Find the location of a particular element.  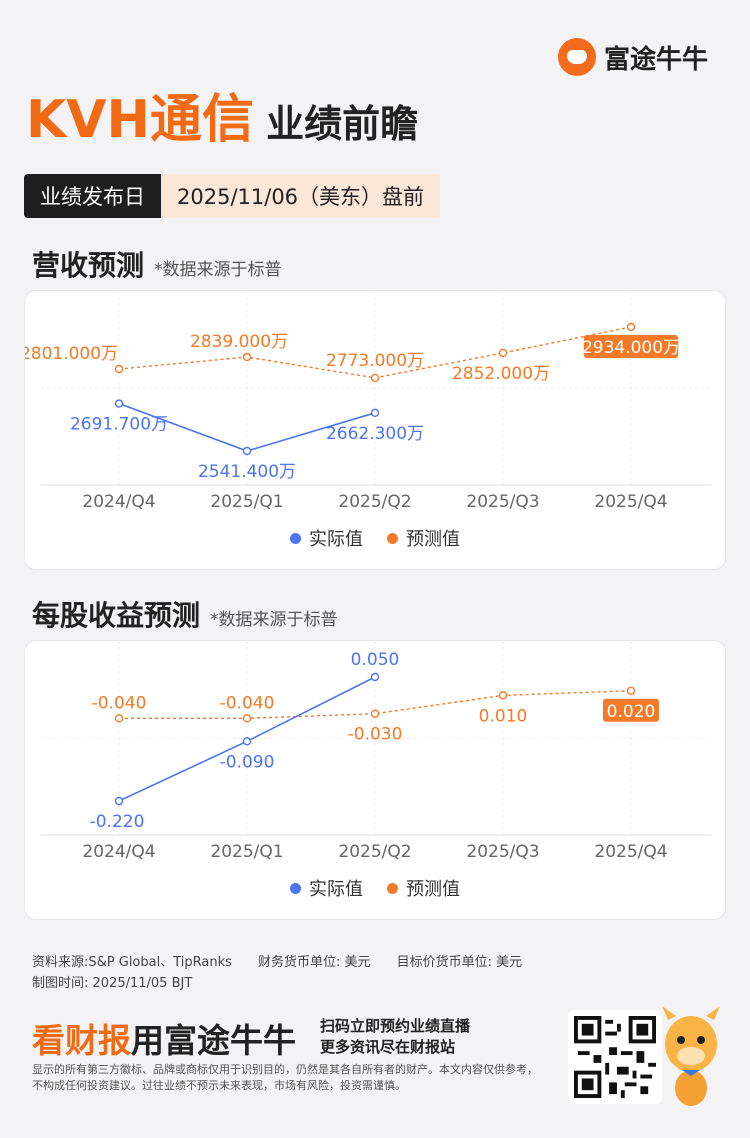

eps-title: 每股收益预测 is located at coordinates (116, 615).